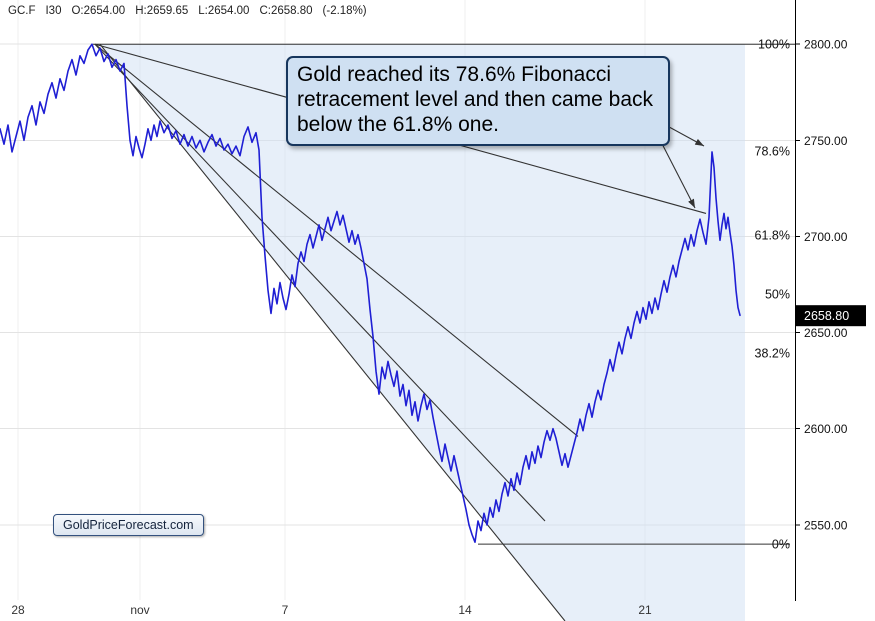  What do you see at coordinates (139, 610) in the screenshot?
I see `date-axis-label: nov` at bounding box center [139, 610].